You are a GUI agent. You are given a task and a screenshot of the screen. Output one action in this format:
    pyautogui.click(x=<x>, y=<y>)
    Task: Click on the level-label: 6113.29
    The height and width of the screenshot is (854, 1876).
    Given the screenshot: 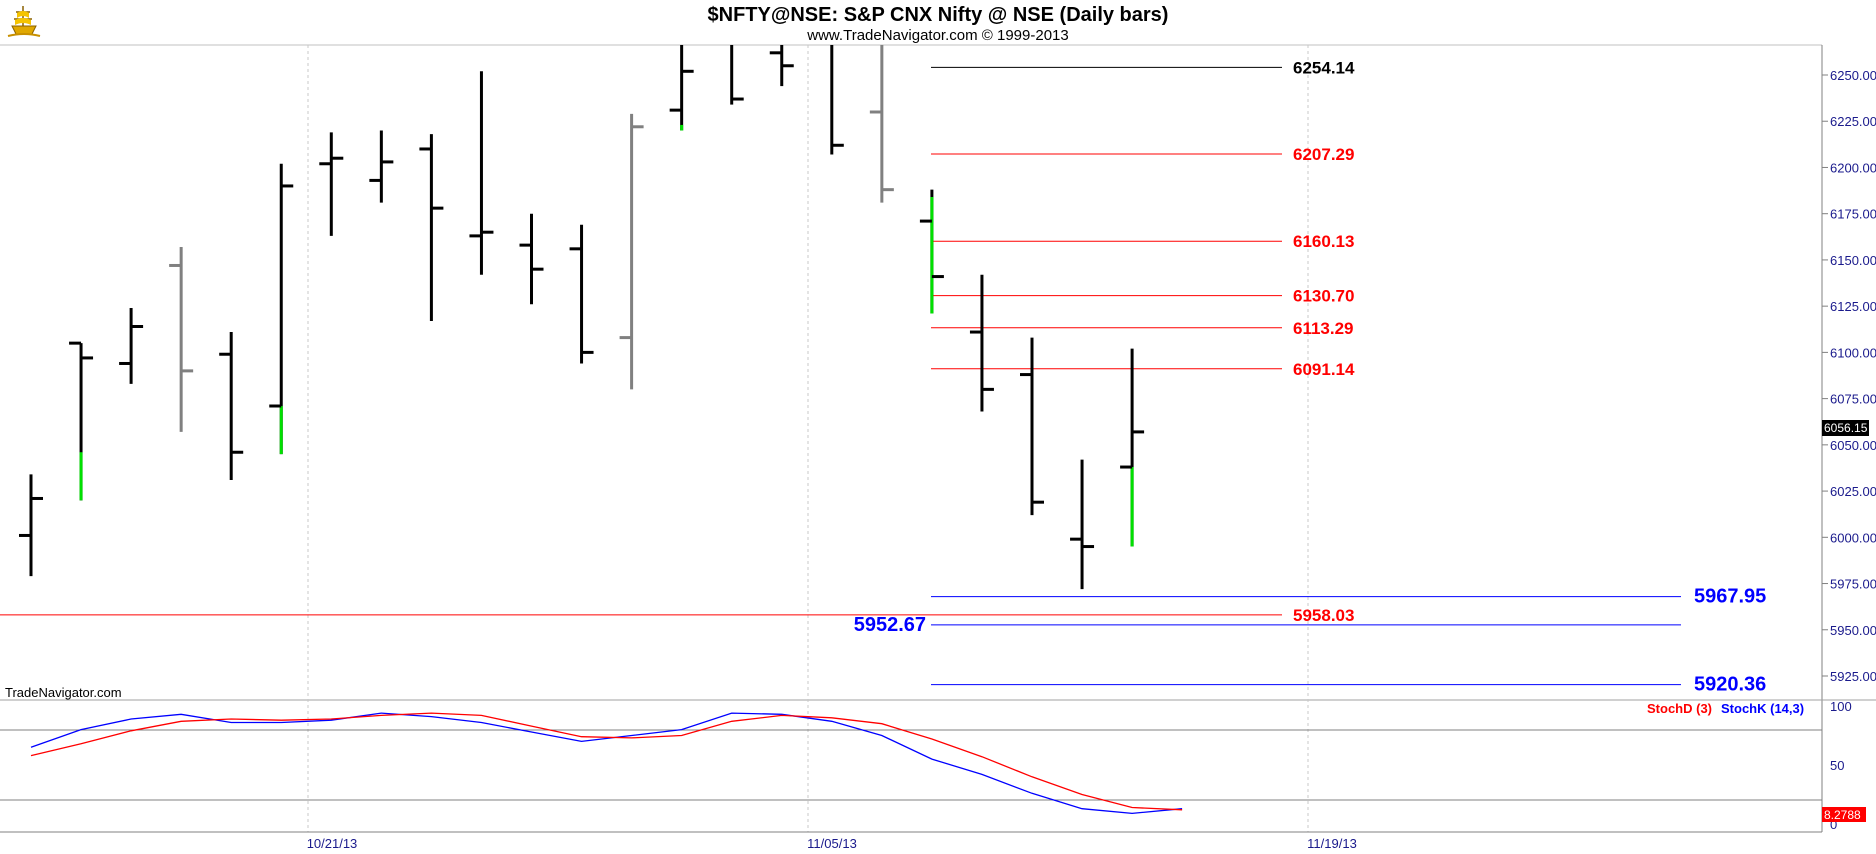 What is the action you would take?
    pyautogui.click(x=1323, y=328)
    